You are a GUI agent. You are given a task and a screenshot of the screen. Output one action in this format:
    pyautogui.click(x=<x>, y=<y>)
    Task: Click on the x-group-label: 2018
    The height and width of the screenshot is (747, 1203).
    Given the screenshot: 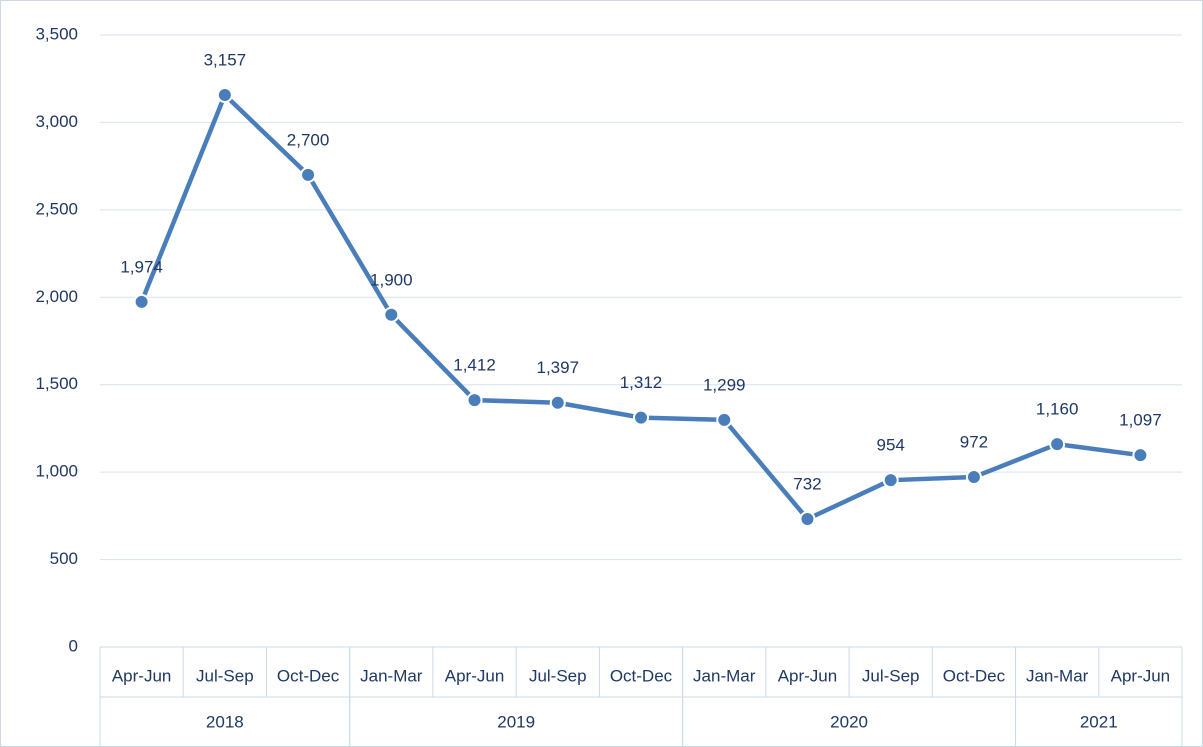 What is the action you would take?
    pyautogui.click(x=225, y=721)
    